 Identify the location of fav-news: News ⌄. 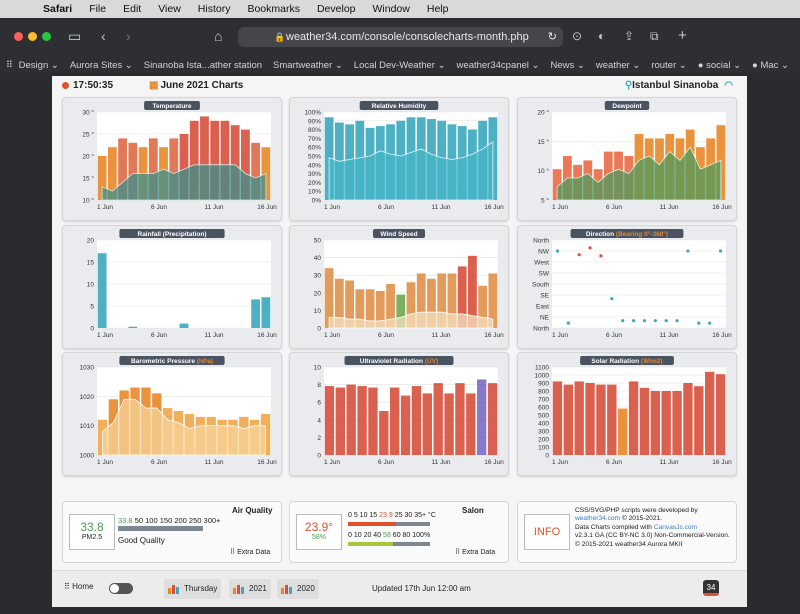
(567, 65).